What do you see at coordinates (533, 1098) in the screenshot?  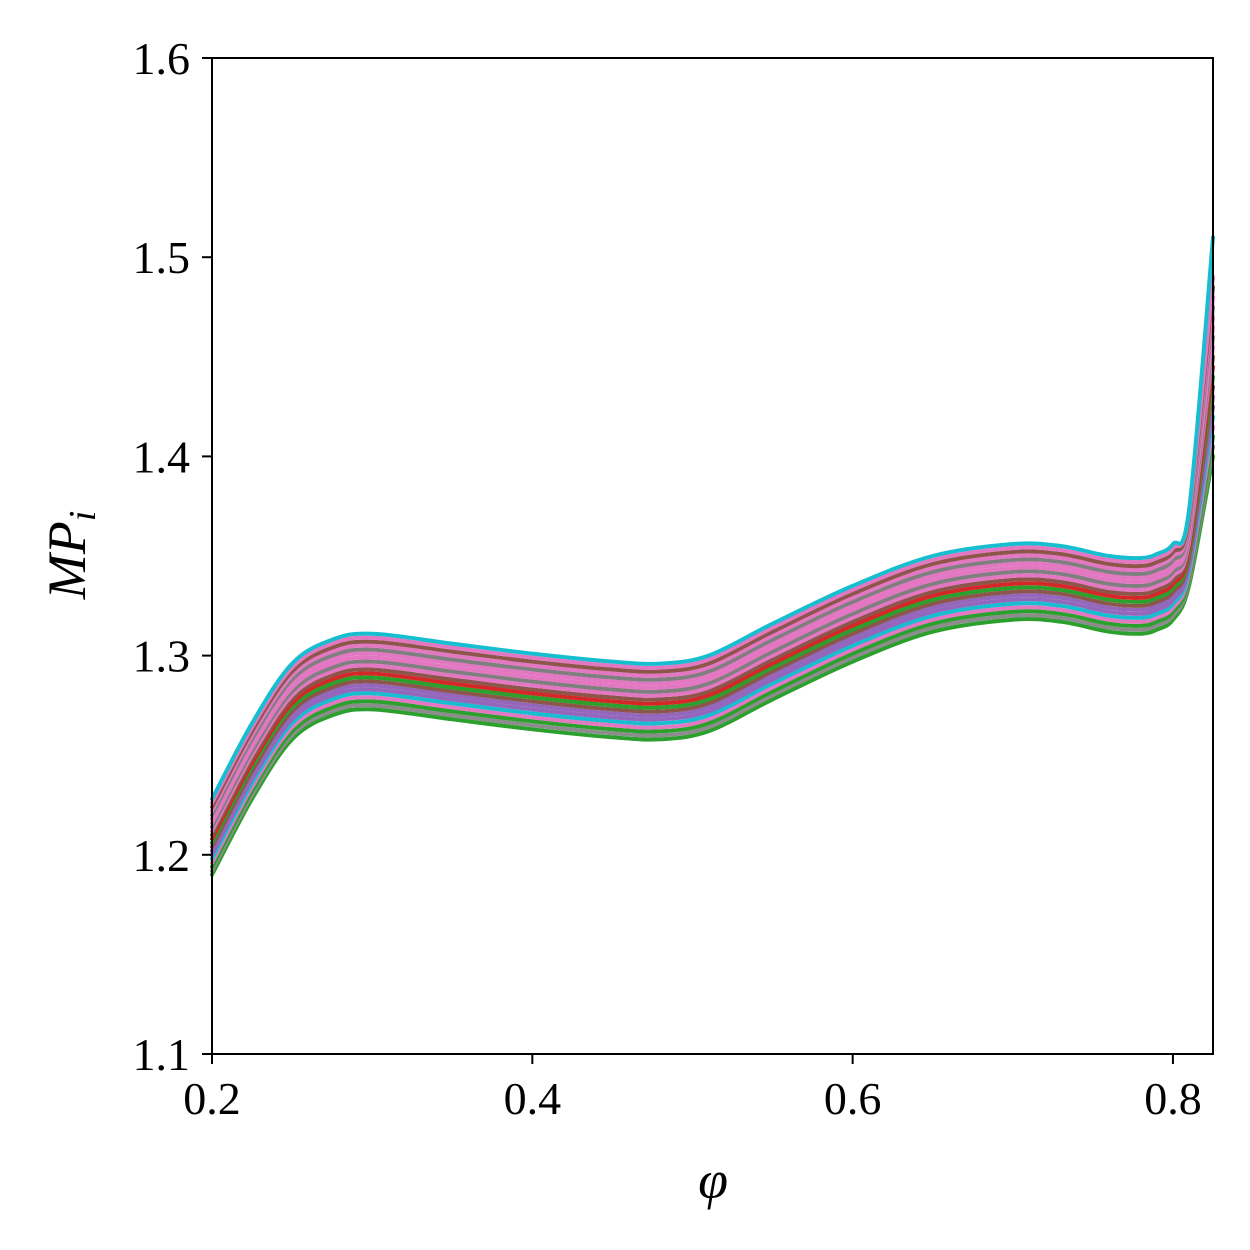 I see `x-tick-label: 0.4` at bounding box center [533, 1098].